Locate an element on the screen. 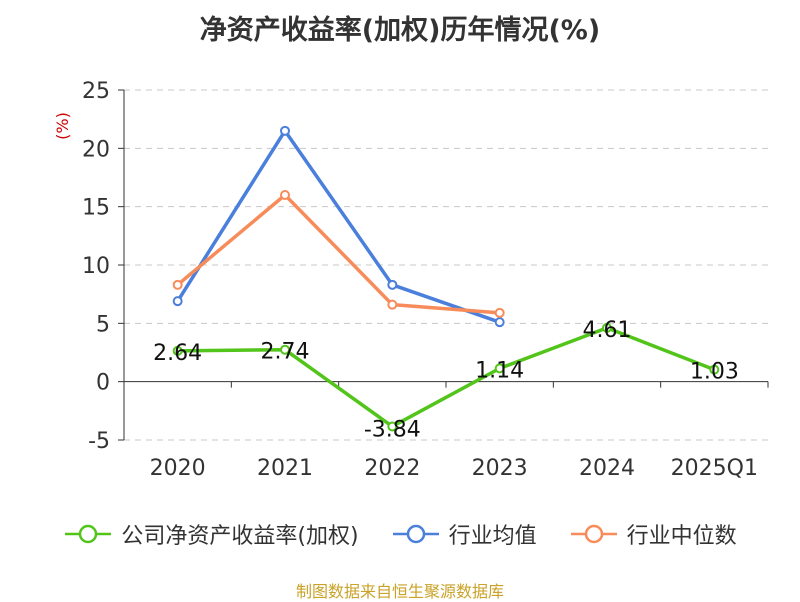 The height and width of the screenshot is (602, 800). chart-title: 净资产收益率(加权)历年情况(%) is located at coordinates (400, 30).